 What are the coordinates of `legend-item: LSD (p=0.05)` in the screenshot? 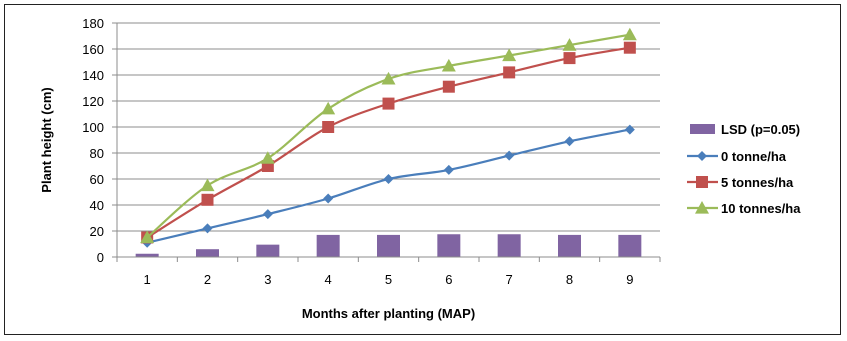 It's located at (745, 129).